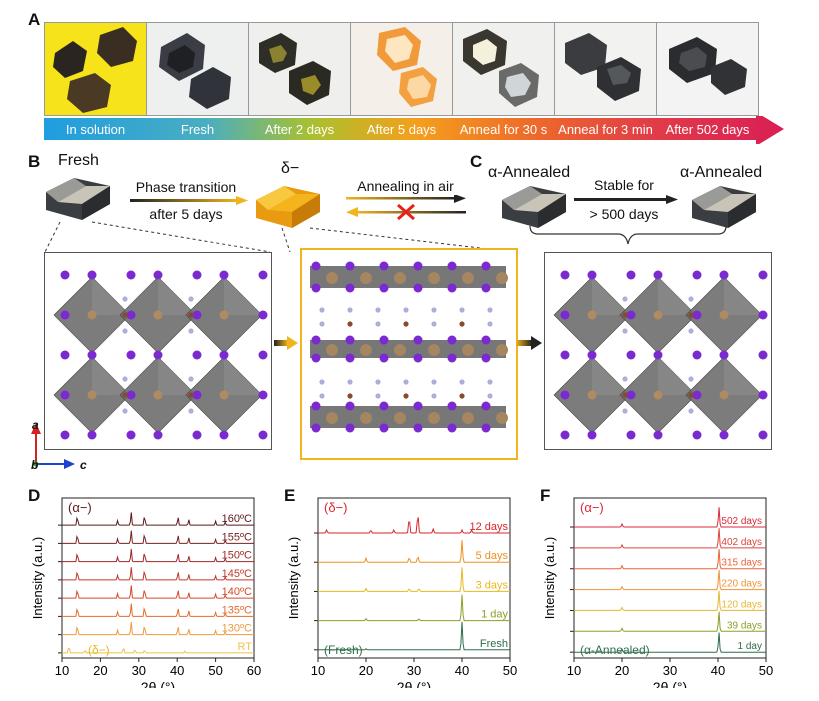 The image size is (819, 701). What do you see at coordinates (605, 129) in the screenshot?
I see `timeline-label-anneal-3min: Anneal for 3 min` at bounding box center [605, 129].